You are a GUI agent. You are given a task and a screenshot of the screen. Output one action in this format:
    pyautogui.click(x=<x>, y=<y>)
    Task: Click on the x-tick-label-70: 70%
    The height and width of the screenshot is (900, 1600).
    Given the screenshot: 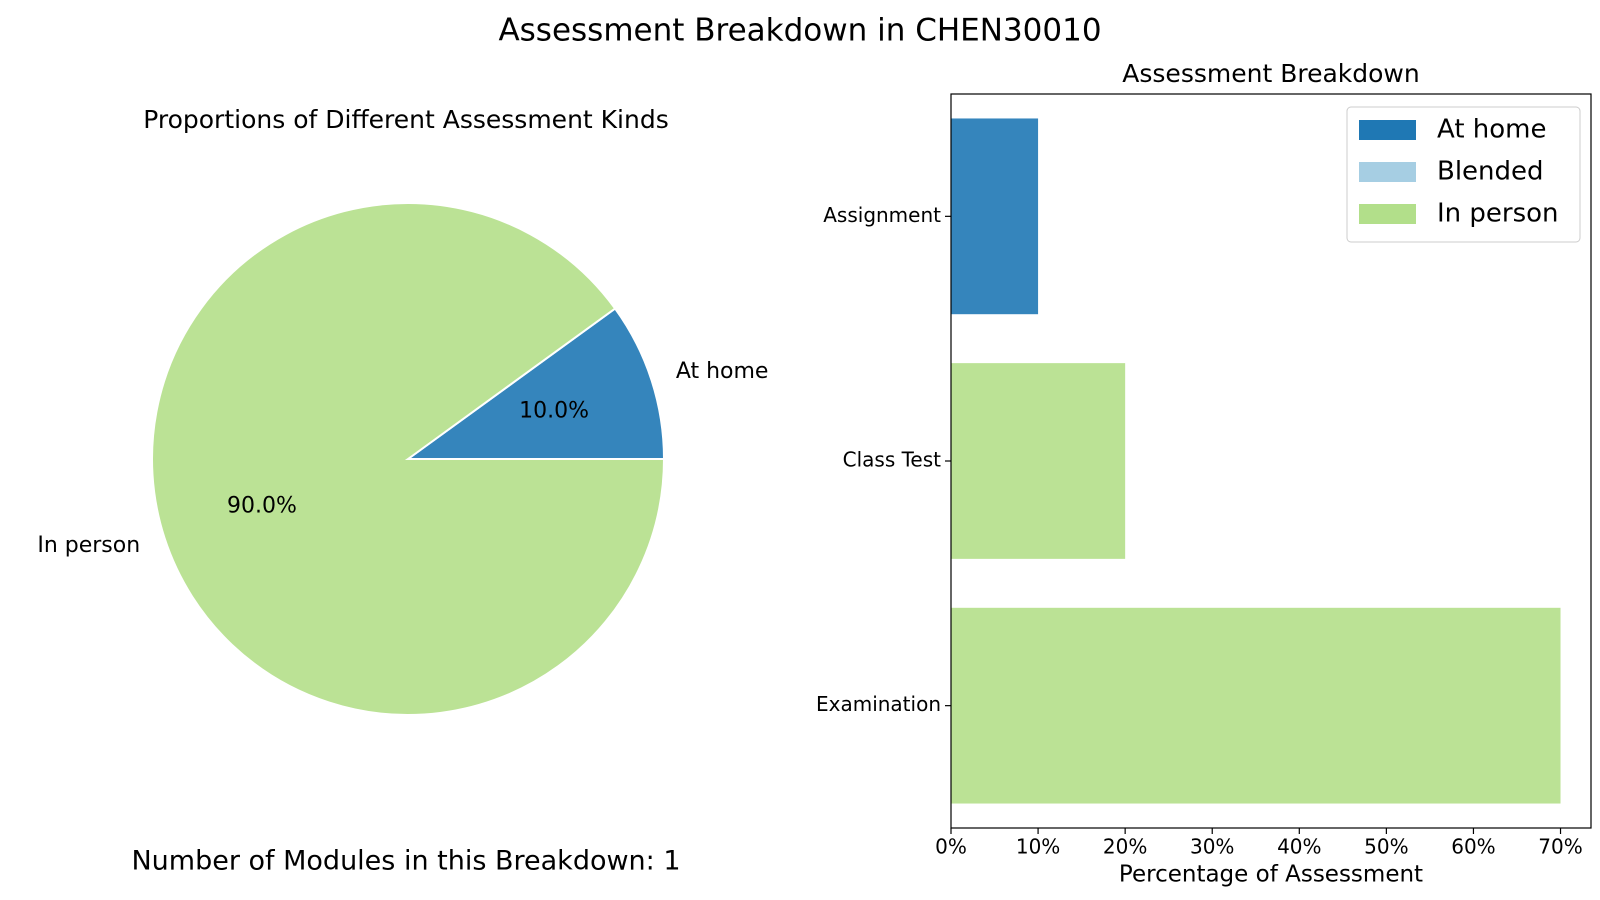 What is the action you would take?
    pyautogui.click(x=1560, y=847)
    